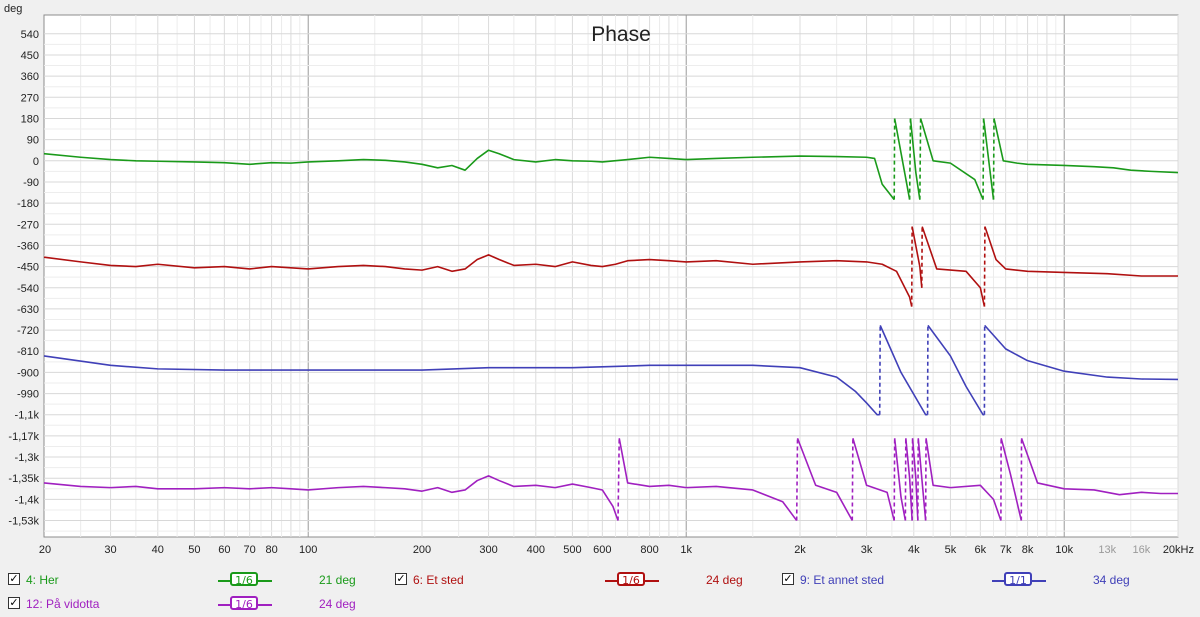 The height and width of the screenshot is (617, 1200). I want to click on x-tick-label: 10k, so click(1064, 550).